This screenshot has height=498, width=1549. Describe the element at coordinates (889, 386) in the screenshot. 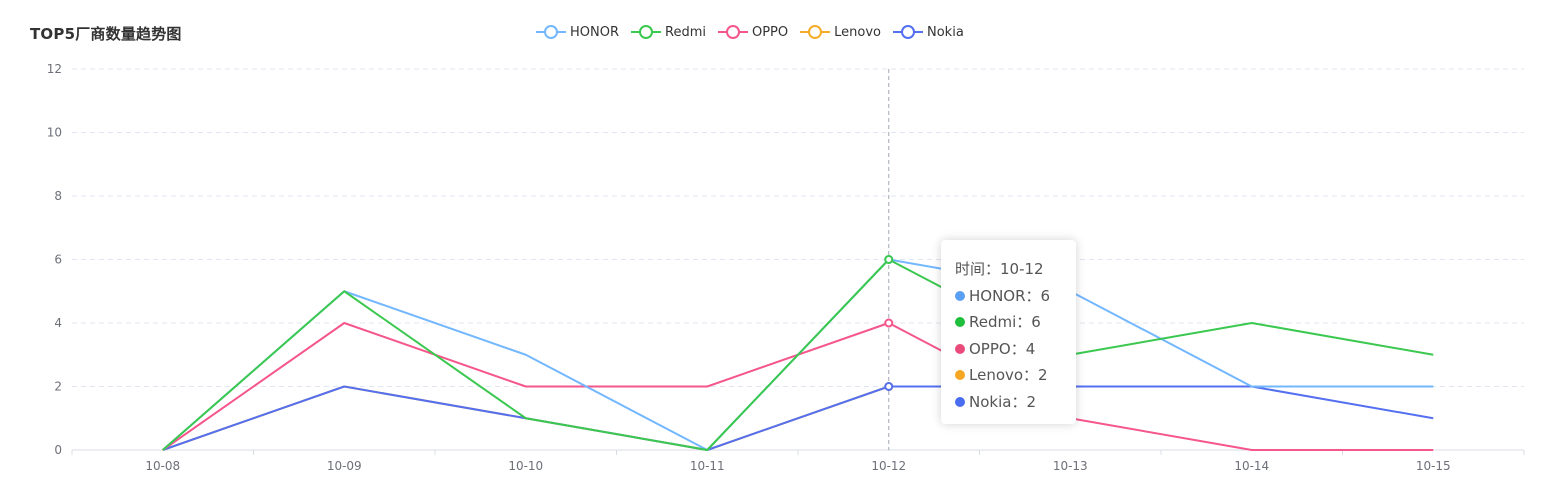

I see `data-point-nokia` at that location.